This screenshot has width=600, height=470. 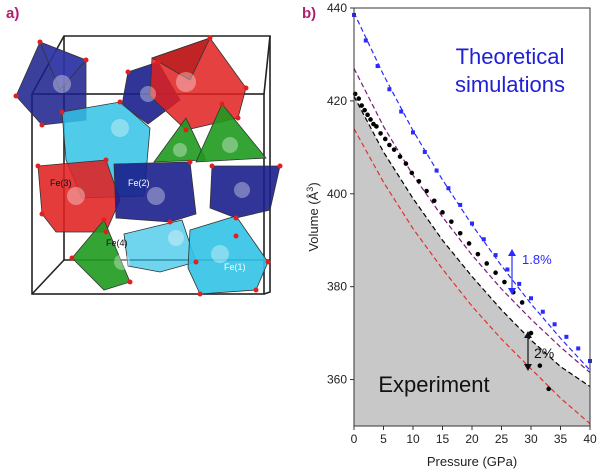 What do you see at coordinates (433, 384) in the screenshot?
I see `experiment-label: Experiment` at bounding box center [433, 384].